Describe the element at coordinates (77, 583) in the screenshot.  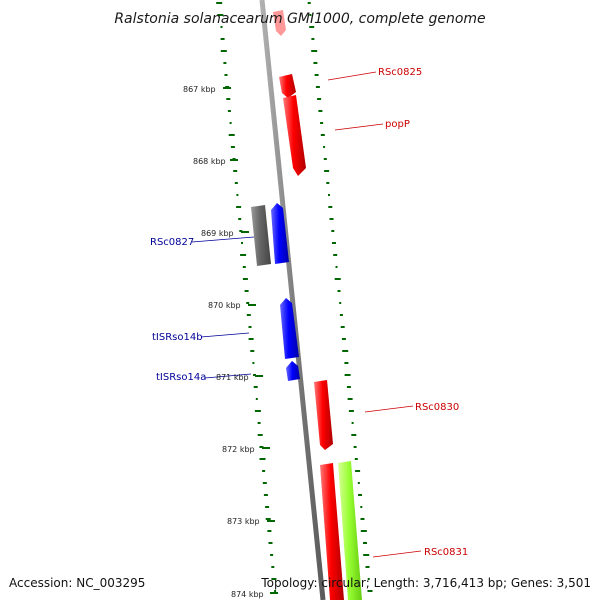
I see `accession-text: Accession: NC_003295` at that location.